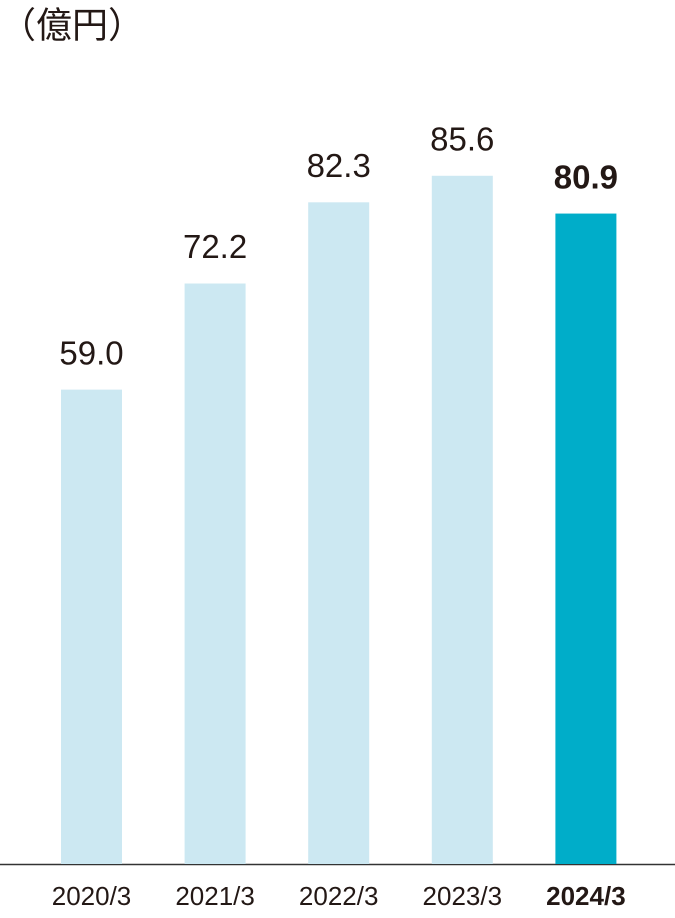  What do you see at coordinates (462, 138) in the screenshot?
I see `value-label: 85.6` at bounding box center [462, 138].